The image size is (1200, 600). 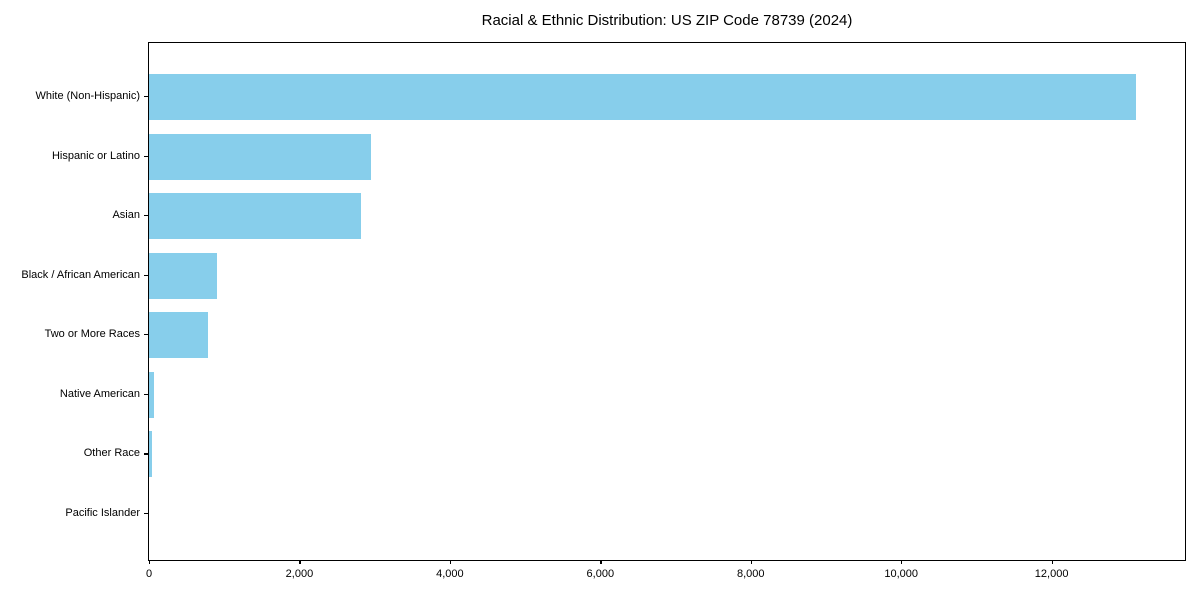 What do you see at coordinates (901, 574) in the screenshot?
I see `x-tick-label: 10,000` at bounding box center [901, 574].